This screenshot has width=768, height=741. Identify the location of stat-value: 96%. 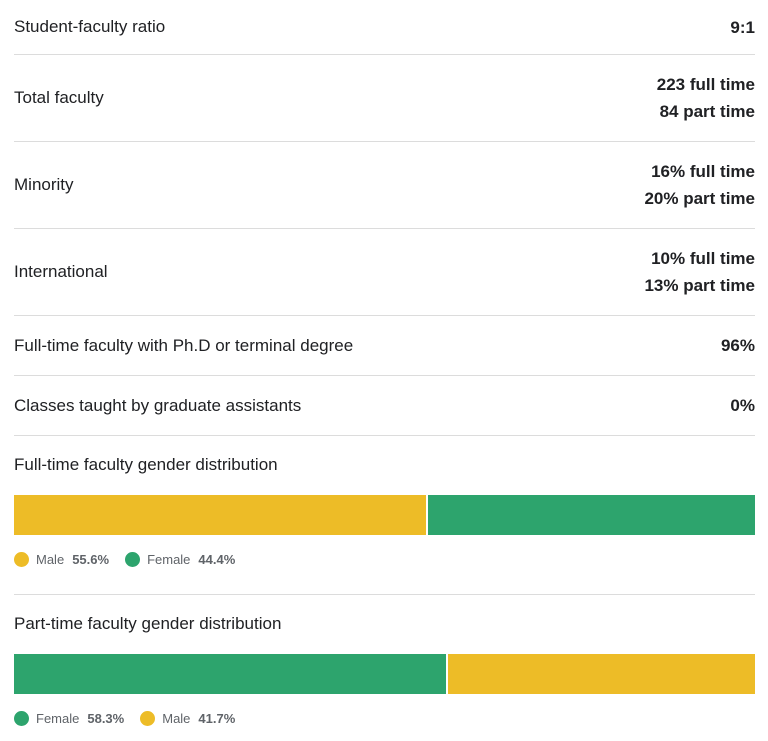
(738, 345).